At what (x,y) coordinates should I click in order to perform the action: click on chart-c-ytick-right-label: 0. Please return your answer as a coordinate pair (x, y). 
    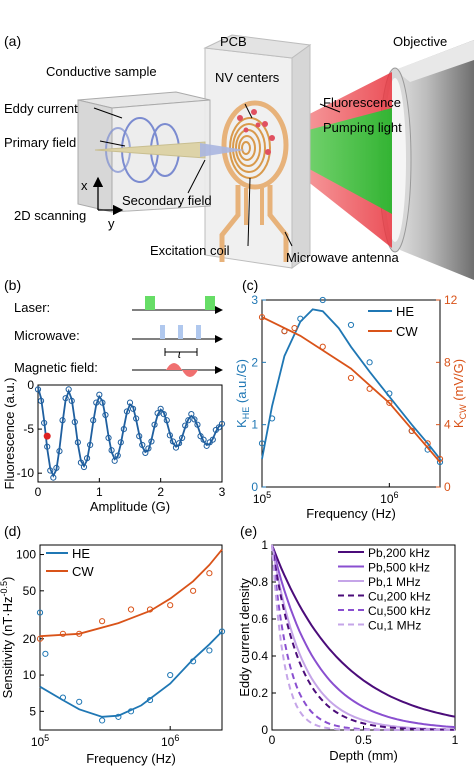
    Looking at the image, I should click on (447, 487).